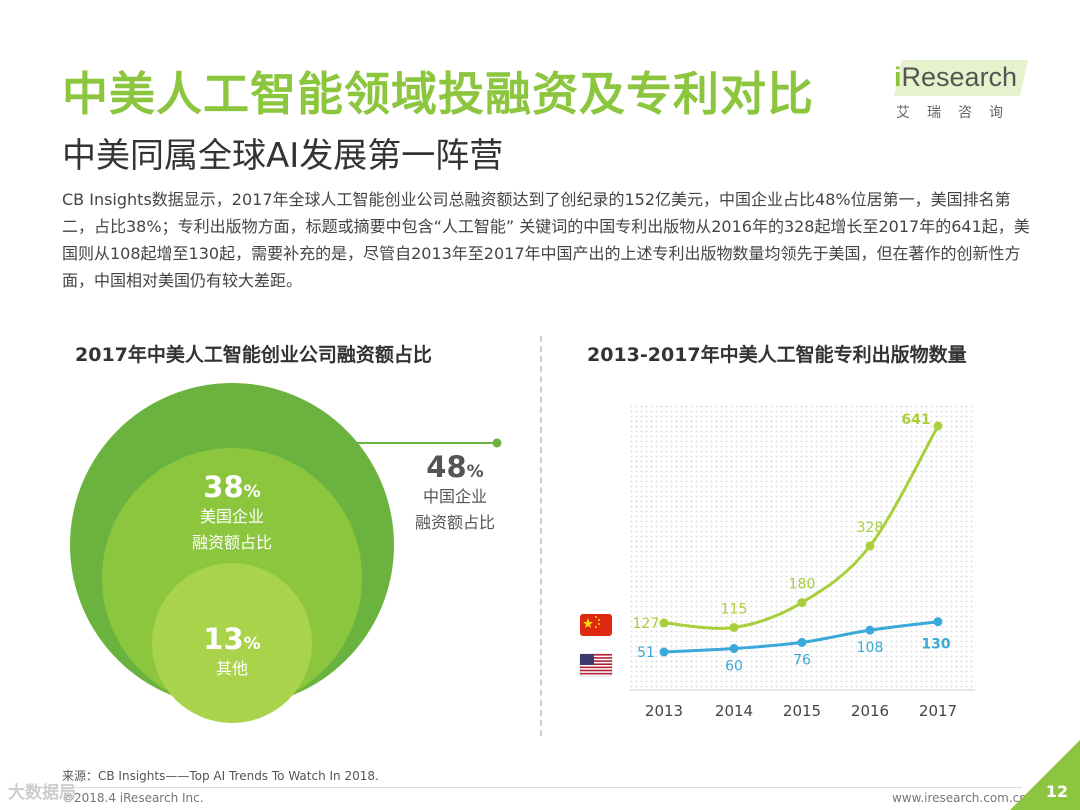  Describe the element at coordinates (596, 665) in the screenshot. I see `usa-flag-icon` at that location.